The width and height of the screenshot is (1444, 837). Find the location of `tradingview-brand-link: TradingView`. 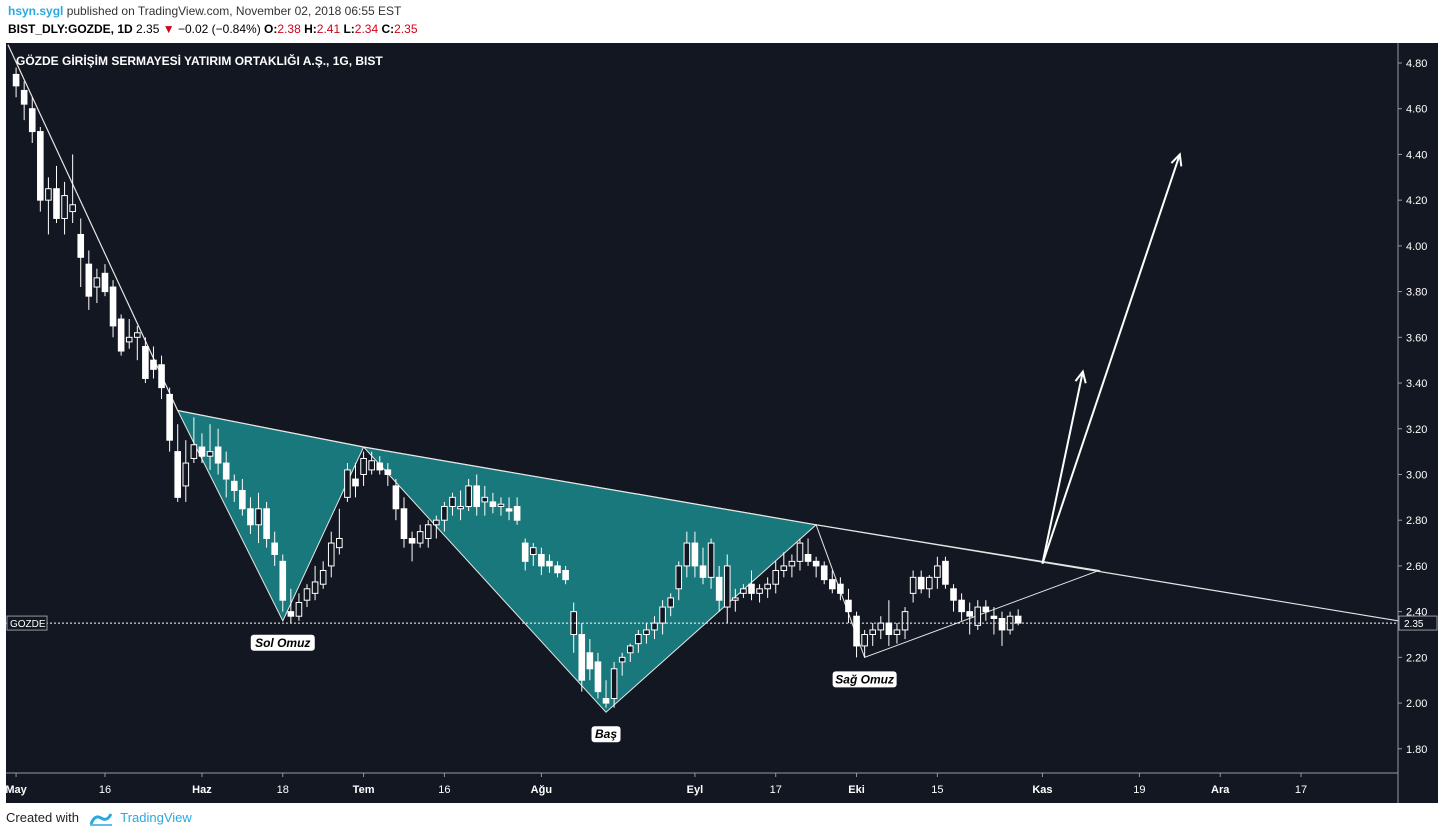

tradingview-brand-link: TradingView is located at coordinates (156, 817).